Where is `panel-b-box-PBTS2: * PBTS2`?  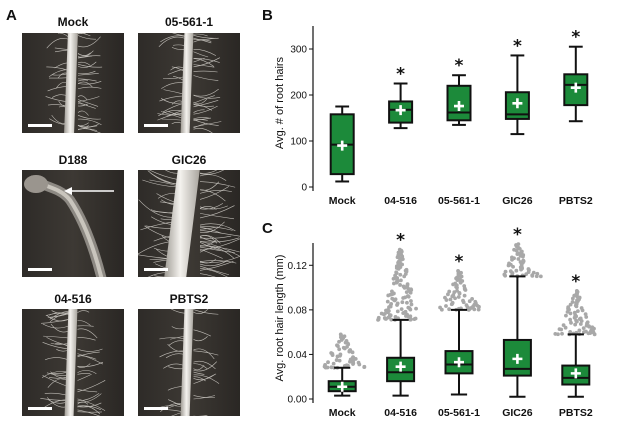 panel-b-box-PBTS2: * PBTS2 is located at coordinates (576, 117).